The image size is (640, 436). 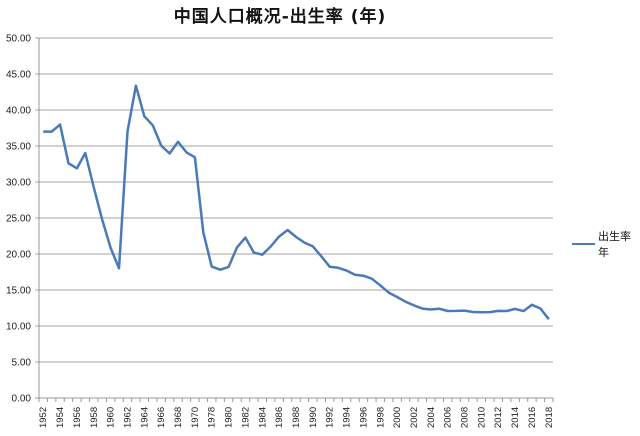 I want to click on chart-title: 中国人口概况-出生率 (年), so click(x=280, y=17).